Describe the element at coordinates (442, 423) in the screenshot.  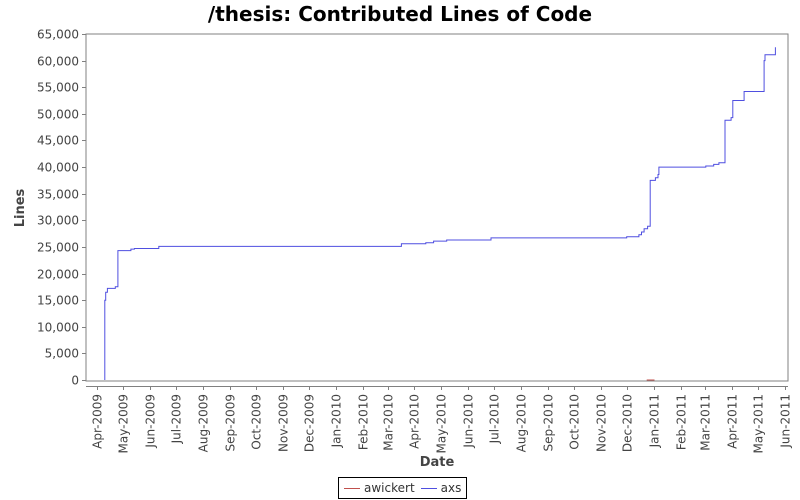
I see `x-tick-label: May-2010` at that location.